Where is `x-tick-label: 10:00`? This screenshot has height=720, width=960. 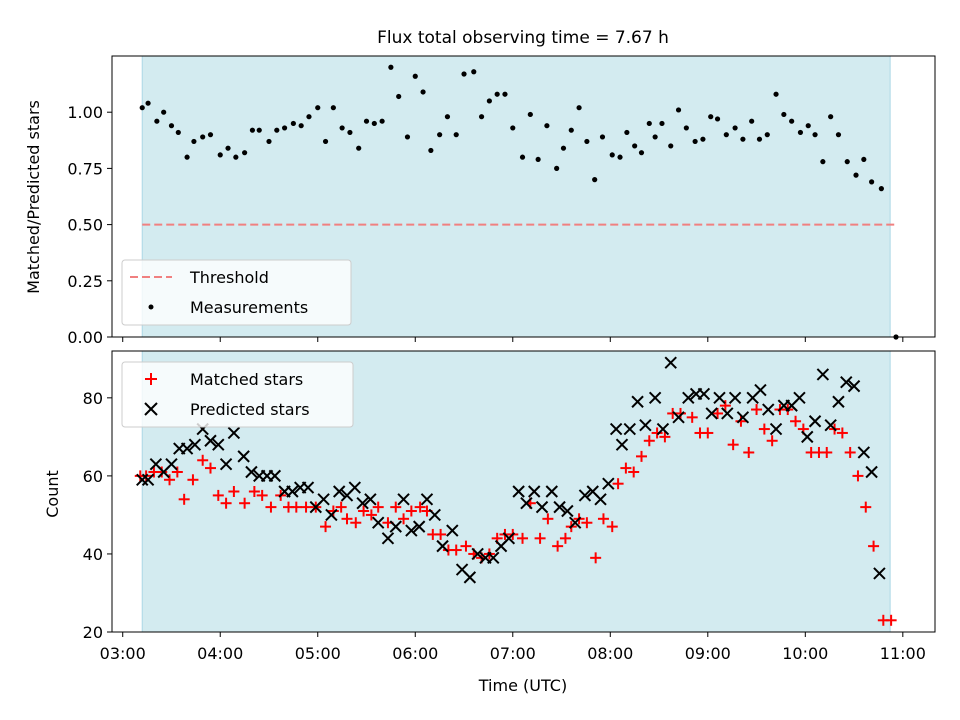
x-tick-label: 10:00 is located at coordinates (805, 653).